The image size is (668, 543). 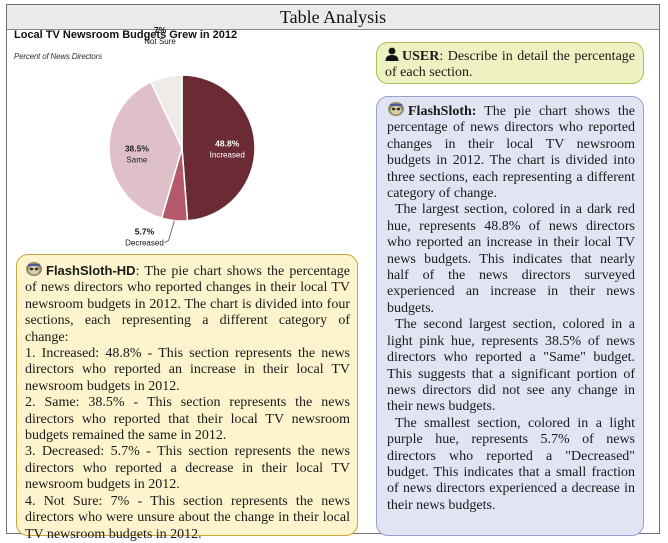 What do you see at coordinates (442, 111) in the screenshot?
I see `fs-speaker-name: FlashSloth:` at bounding box center [442, 111].